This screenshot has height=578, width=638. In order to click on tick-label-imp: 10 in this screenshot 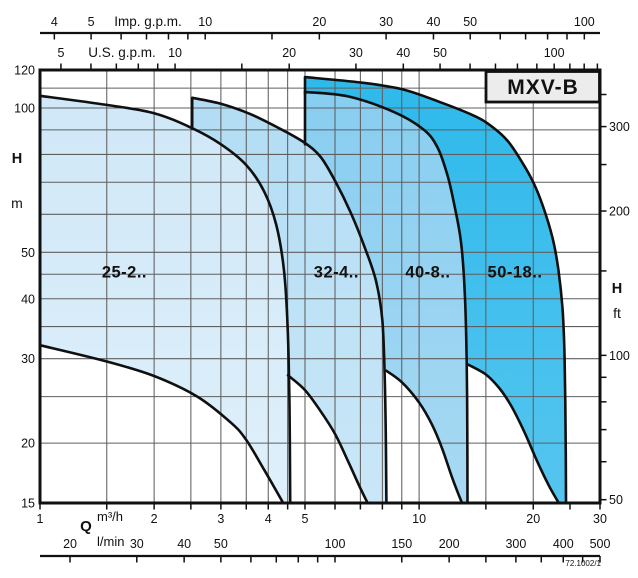, I will do `click(205, 22)`.